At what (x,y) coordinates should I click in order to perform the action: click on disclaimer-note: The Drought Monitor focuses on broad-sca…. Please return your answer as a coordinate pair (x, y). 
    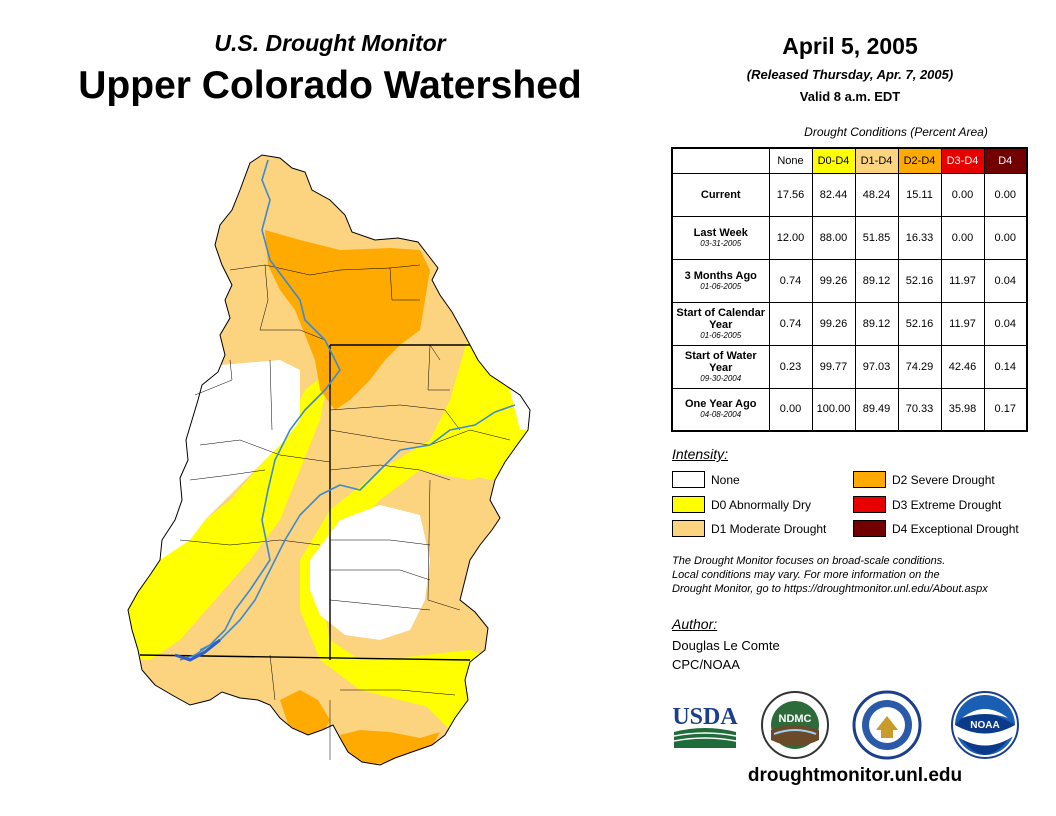
    Looking at the image, I should click on (857, 575).